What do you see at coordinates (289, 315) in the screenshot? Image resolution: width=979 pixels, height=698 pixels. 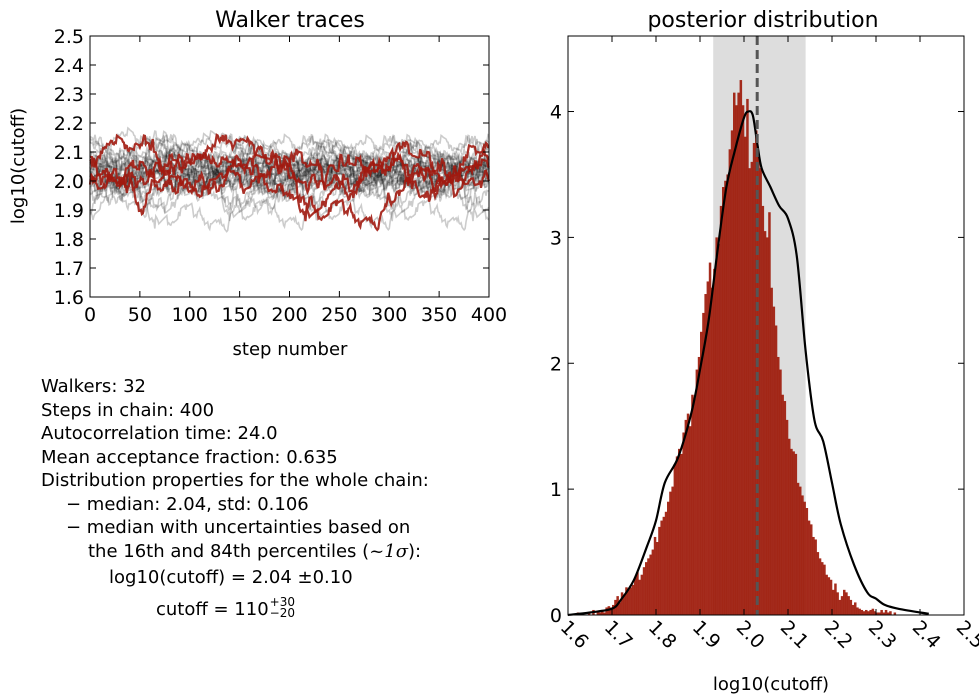 I see `x-tick-label: 200` at bounding box center [289, 315].